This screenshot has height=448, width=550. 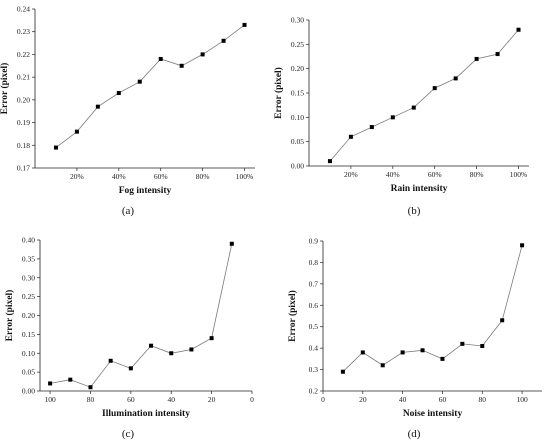 What do you see at coordinates (414, 211) in the screenshot?
I see `panel-caption: (b)` at bounding box center [414, 211].